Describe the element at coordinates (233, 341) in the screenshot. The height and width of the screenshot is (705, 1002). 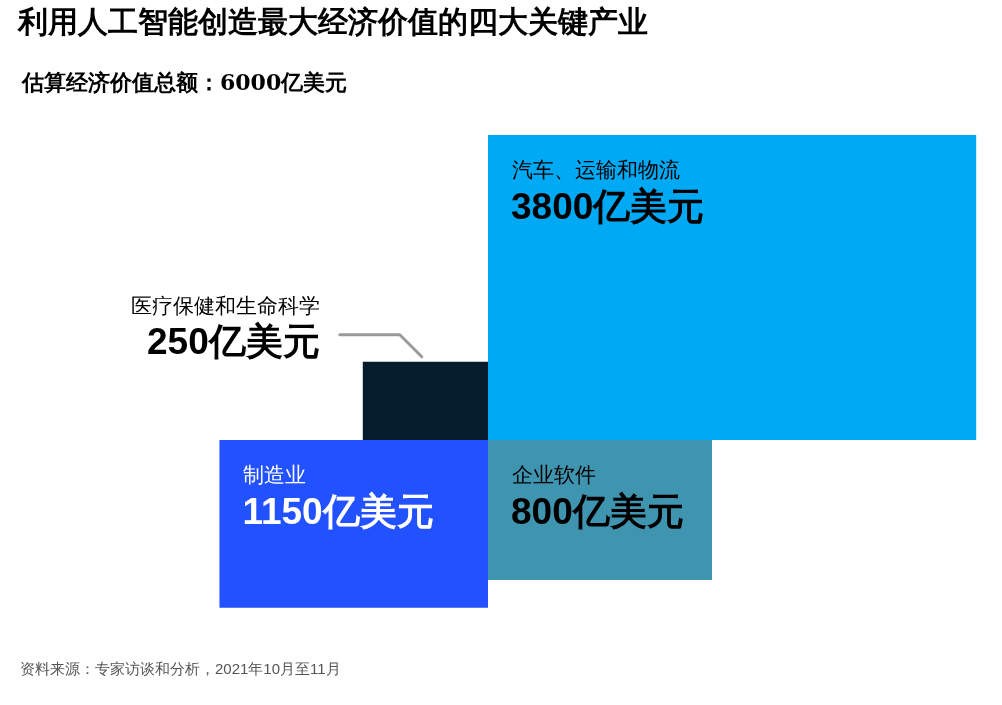
I see `data-label: 250亿美元` at that location.